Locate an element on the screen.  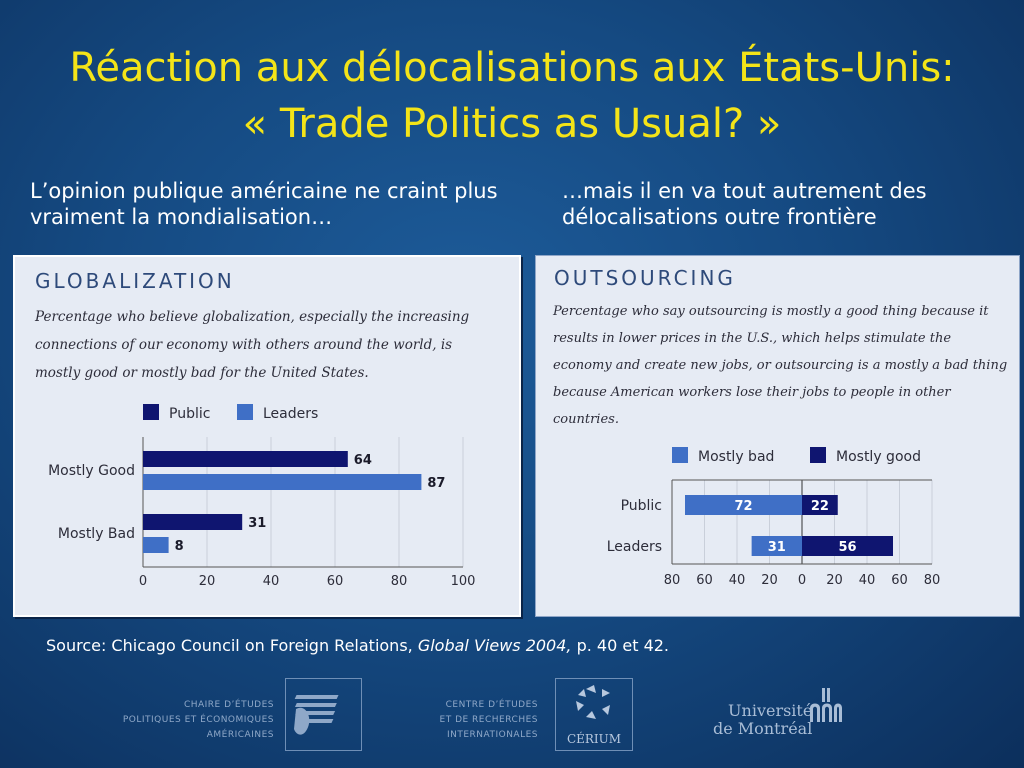
category-label-1: Leaders is located at coordinates (634, 547).